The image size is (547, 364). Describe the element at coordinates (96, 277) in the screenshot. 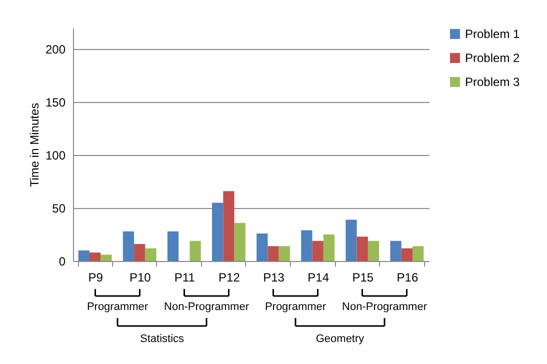

I see `x-tick-label: P9` at that location.